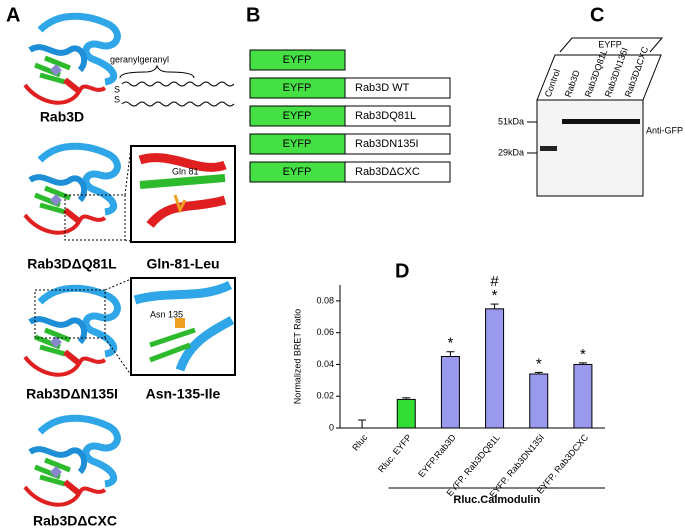  What do you see at coordinates (183, 394) in the screenshot?
I see `zoom-title: Asn-135-Ile` at bounding box center [183, 394].